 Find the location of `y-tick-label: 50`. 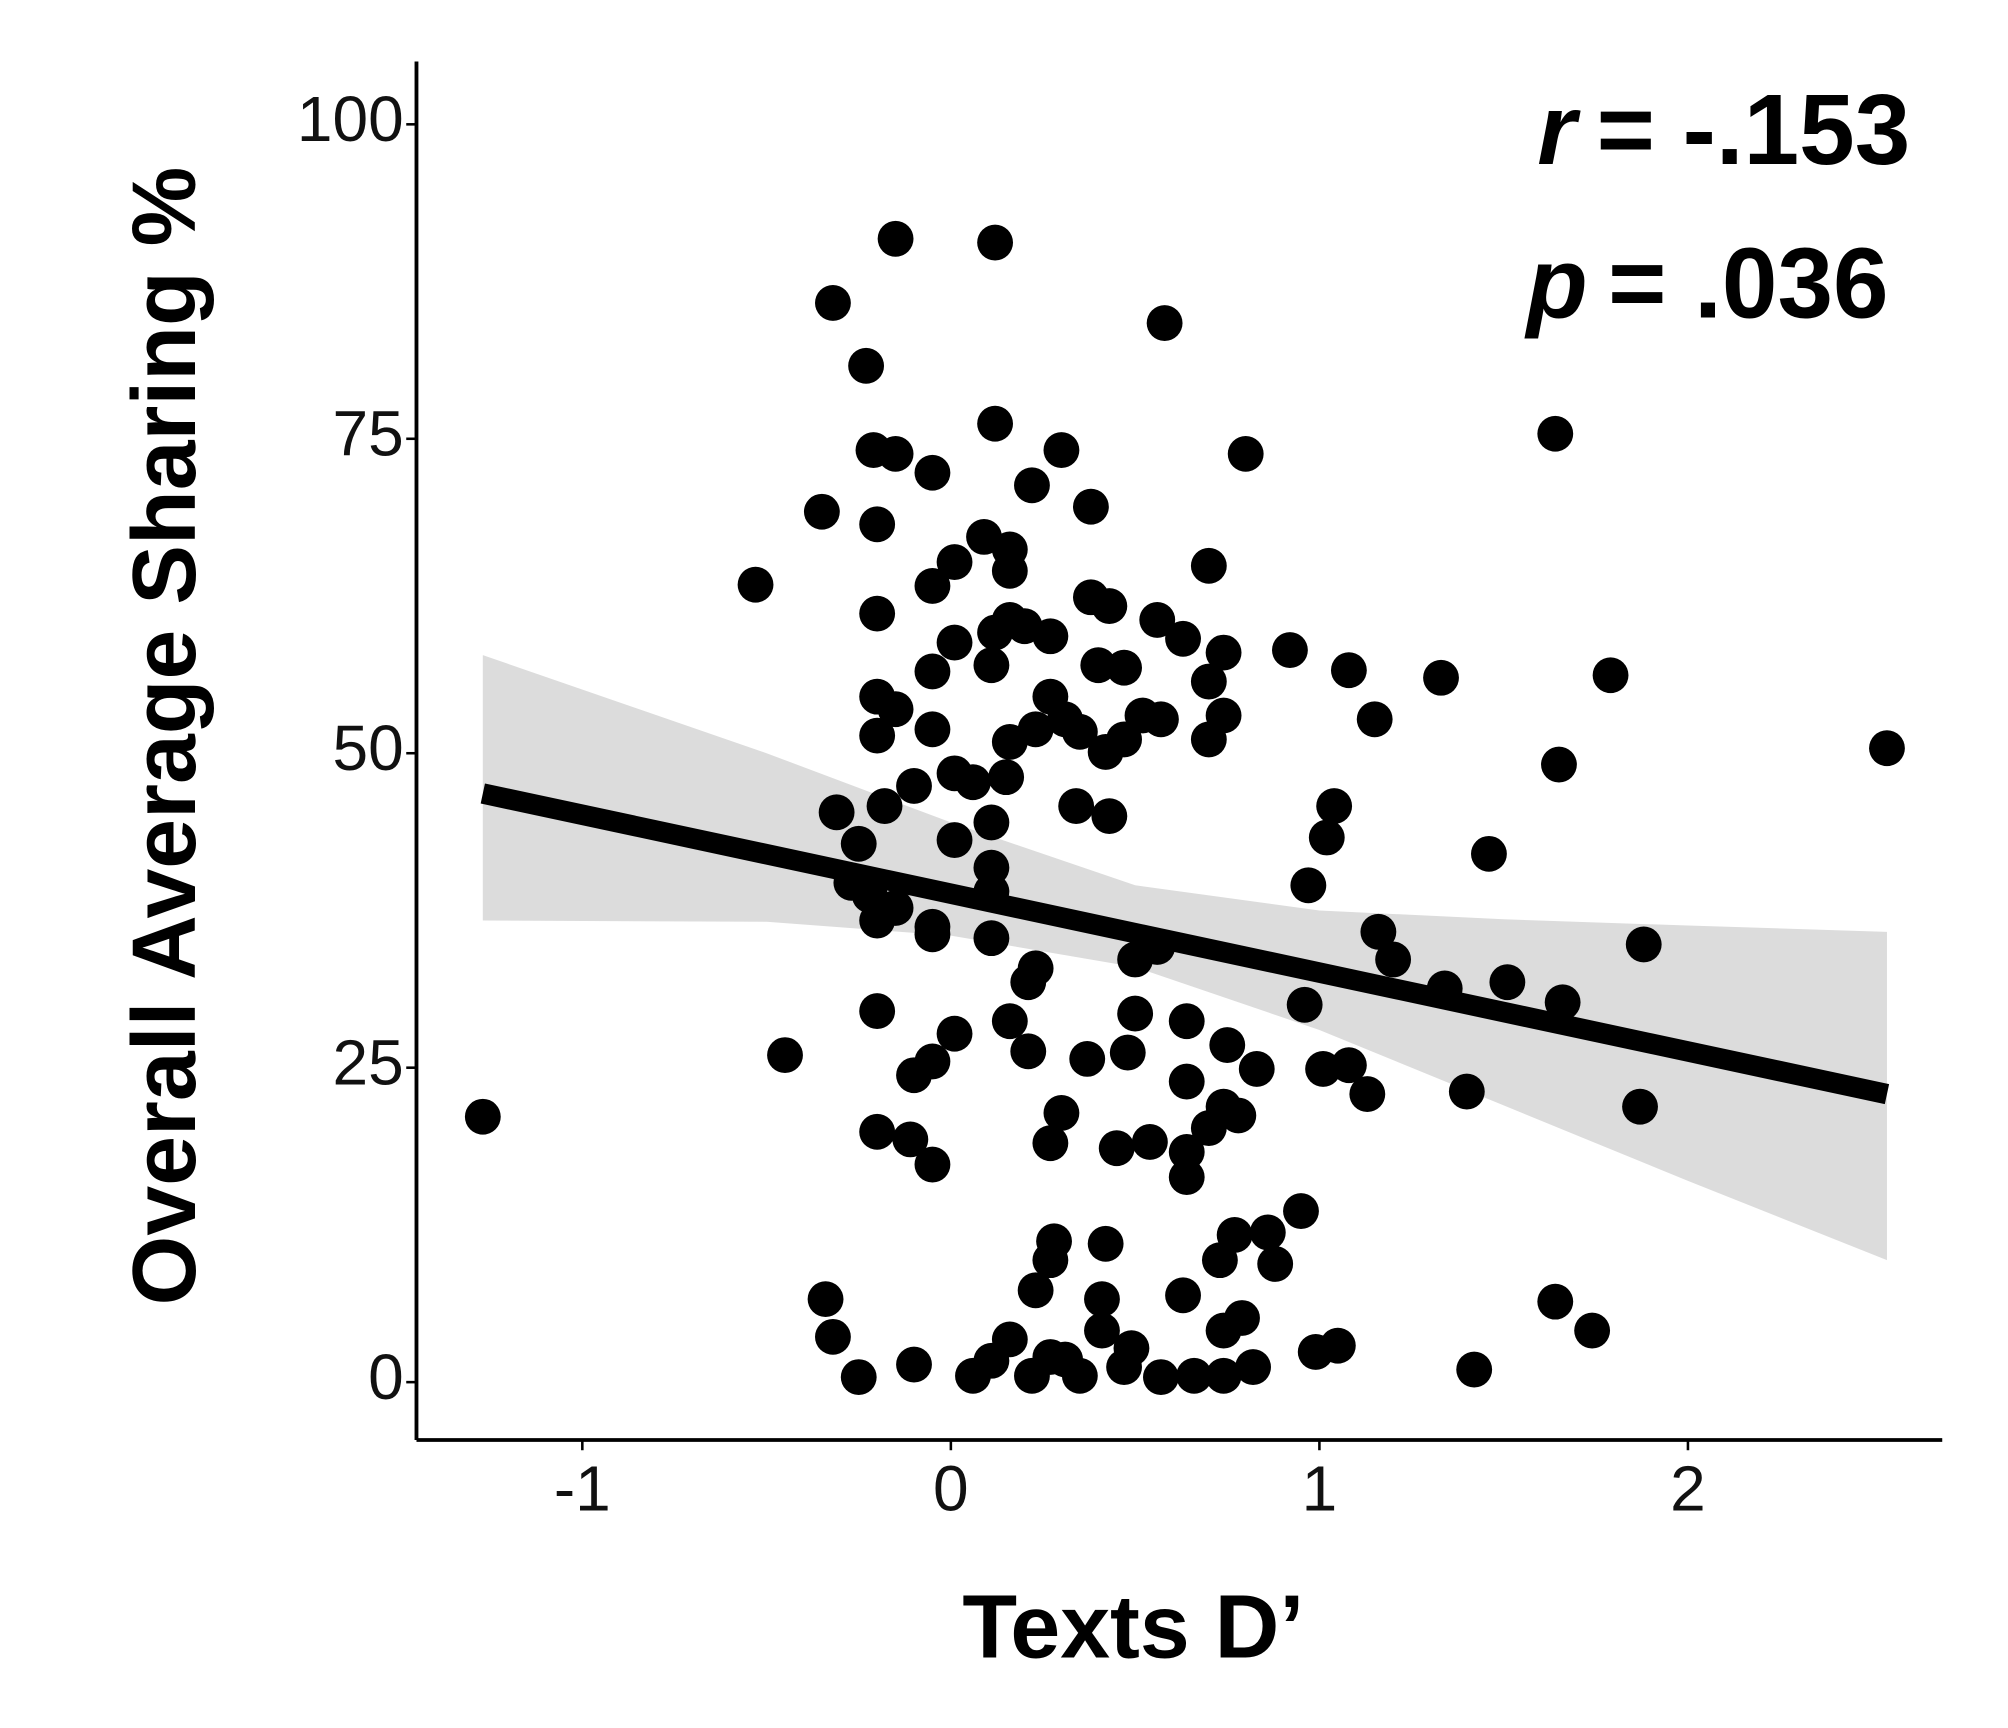

y-tick-label: 50 is located at coordinates (367, 748).